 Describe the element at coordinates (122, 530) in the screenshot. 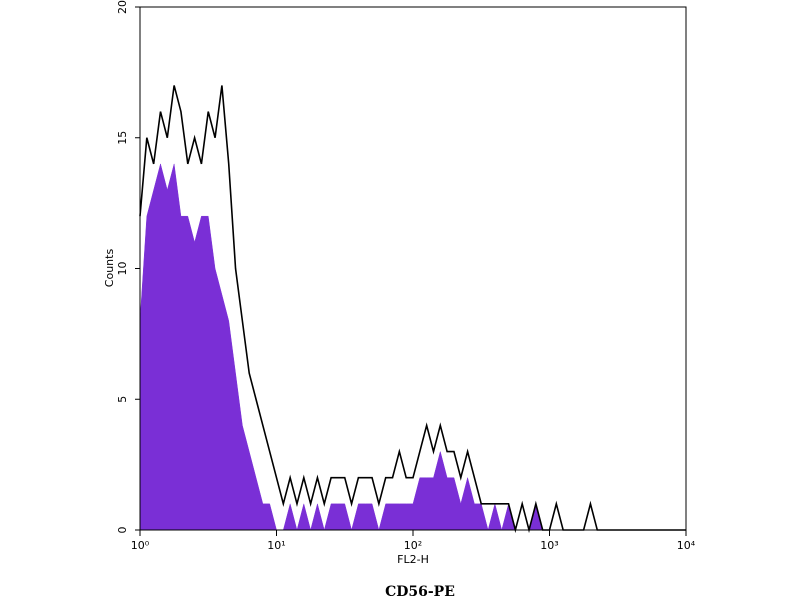

I see `y-tick-label: 0` at that location.